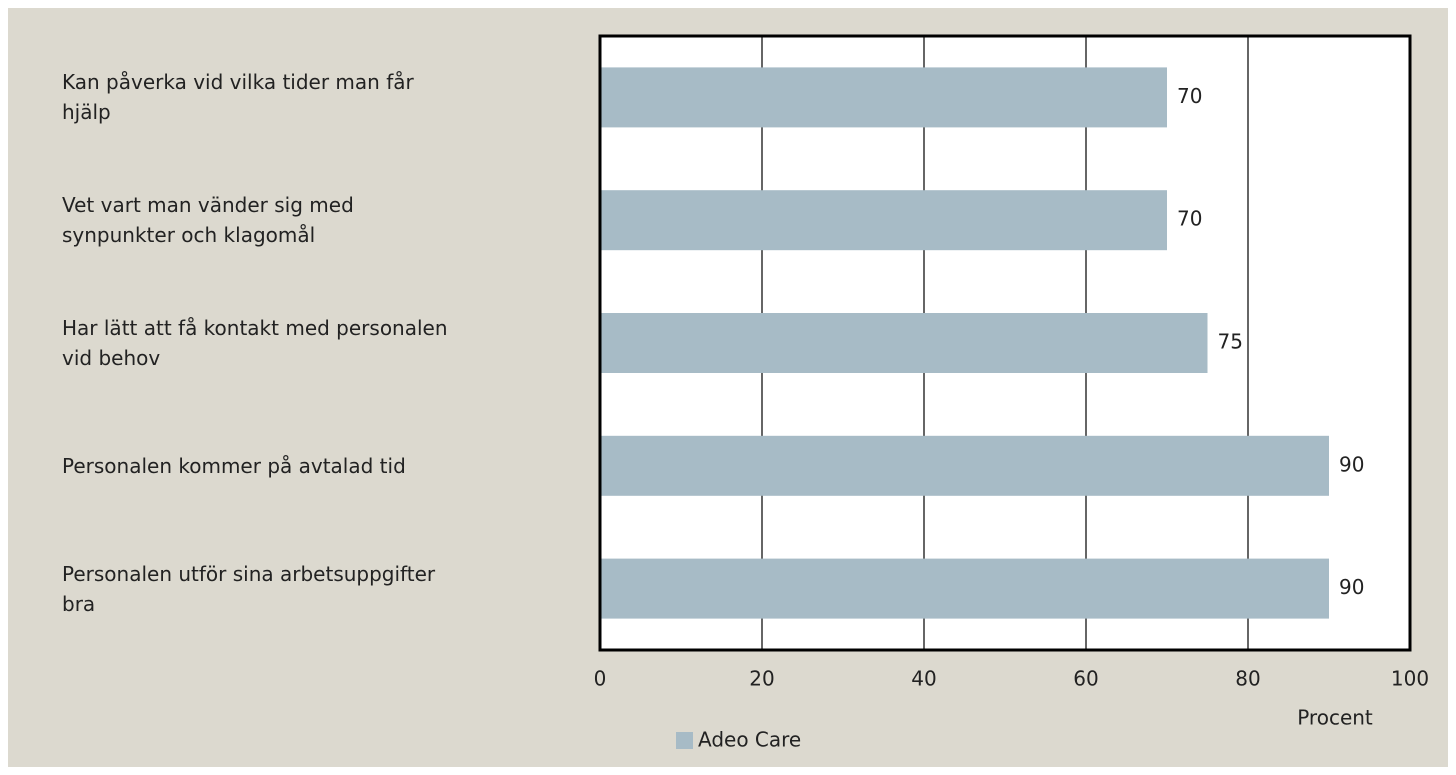 This screenshot has height=775, width=1456. Describe the element at coordinates (923, 679) in the screenshot. I see `x-tick-label: 40` at that location.